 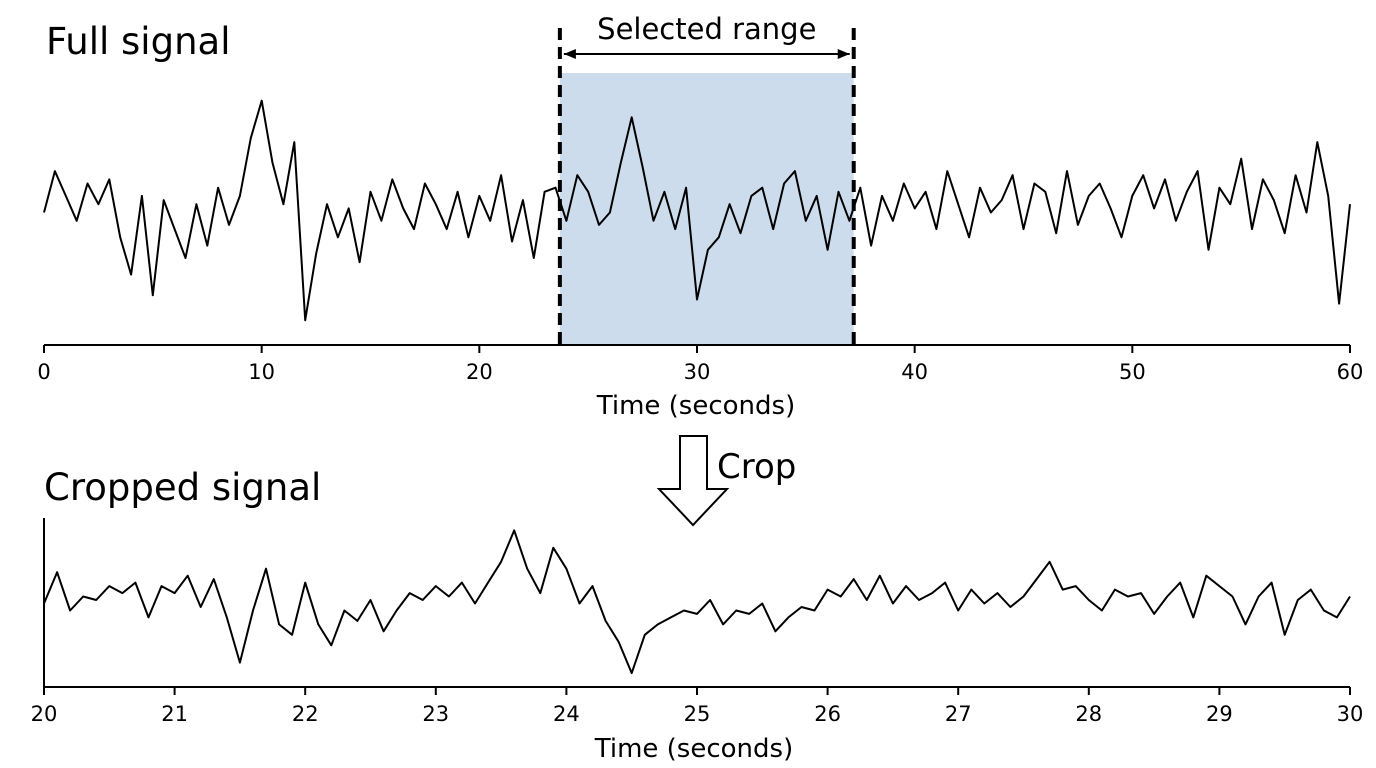 I want to click on cropped-signal-x-tick-label: 26, so click(x=827, y=714).